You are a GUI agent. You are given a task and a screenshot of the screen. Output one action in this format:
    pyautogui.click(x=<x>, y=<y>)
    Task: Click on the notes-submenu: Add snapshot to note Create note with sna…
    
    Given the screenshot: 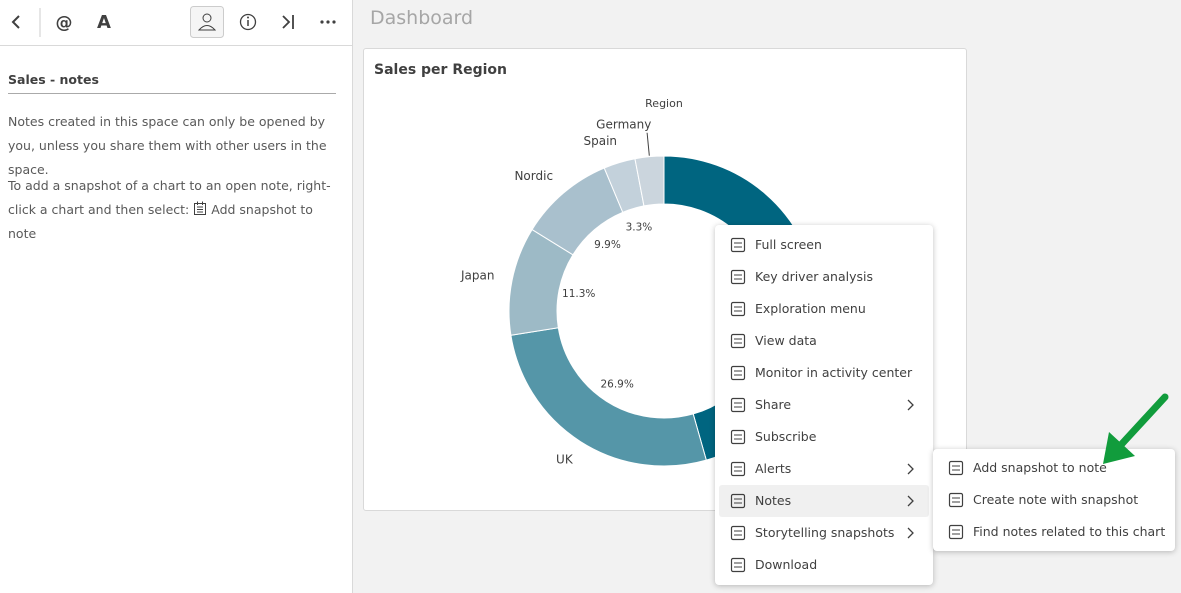 What is the action you would take?
    pyautogui.click(x=1054, y=500)
    